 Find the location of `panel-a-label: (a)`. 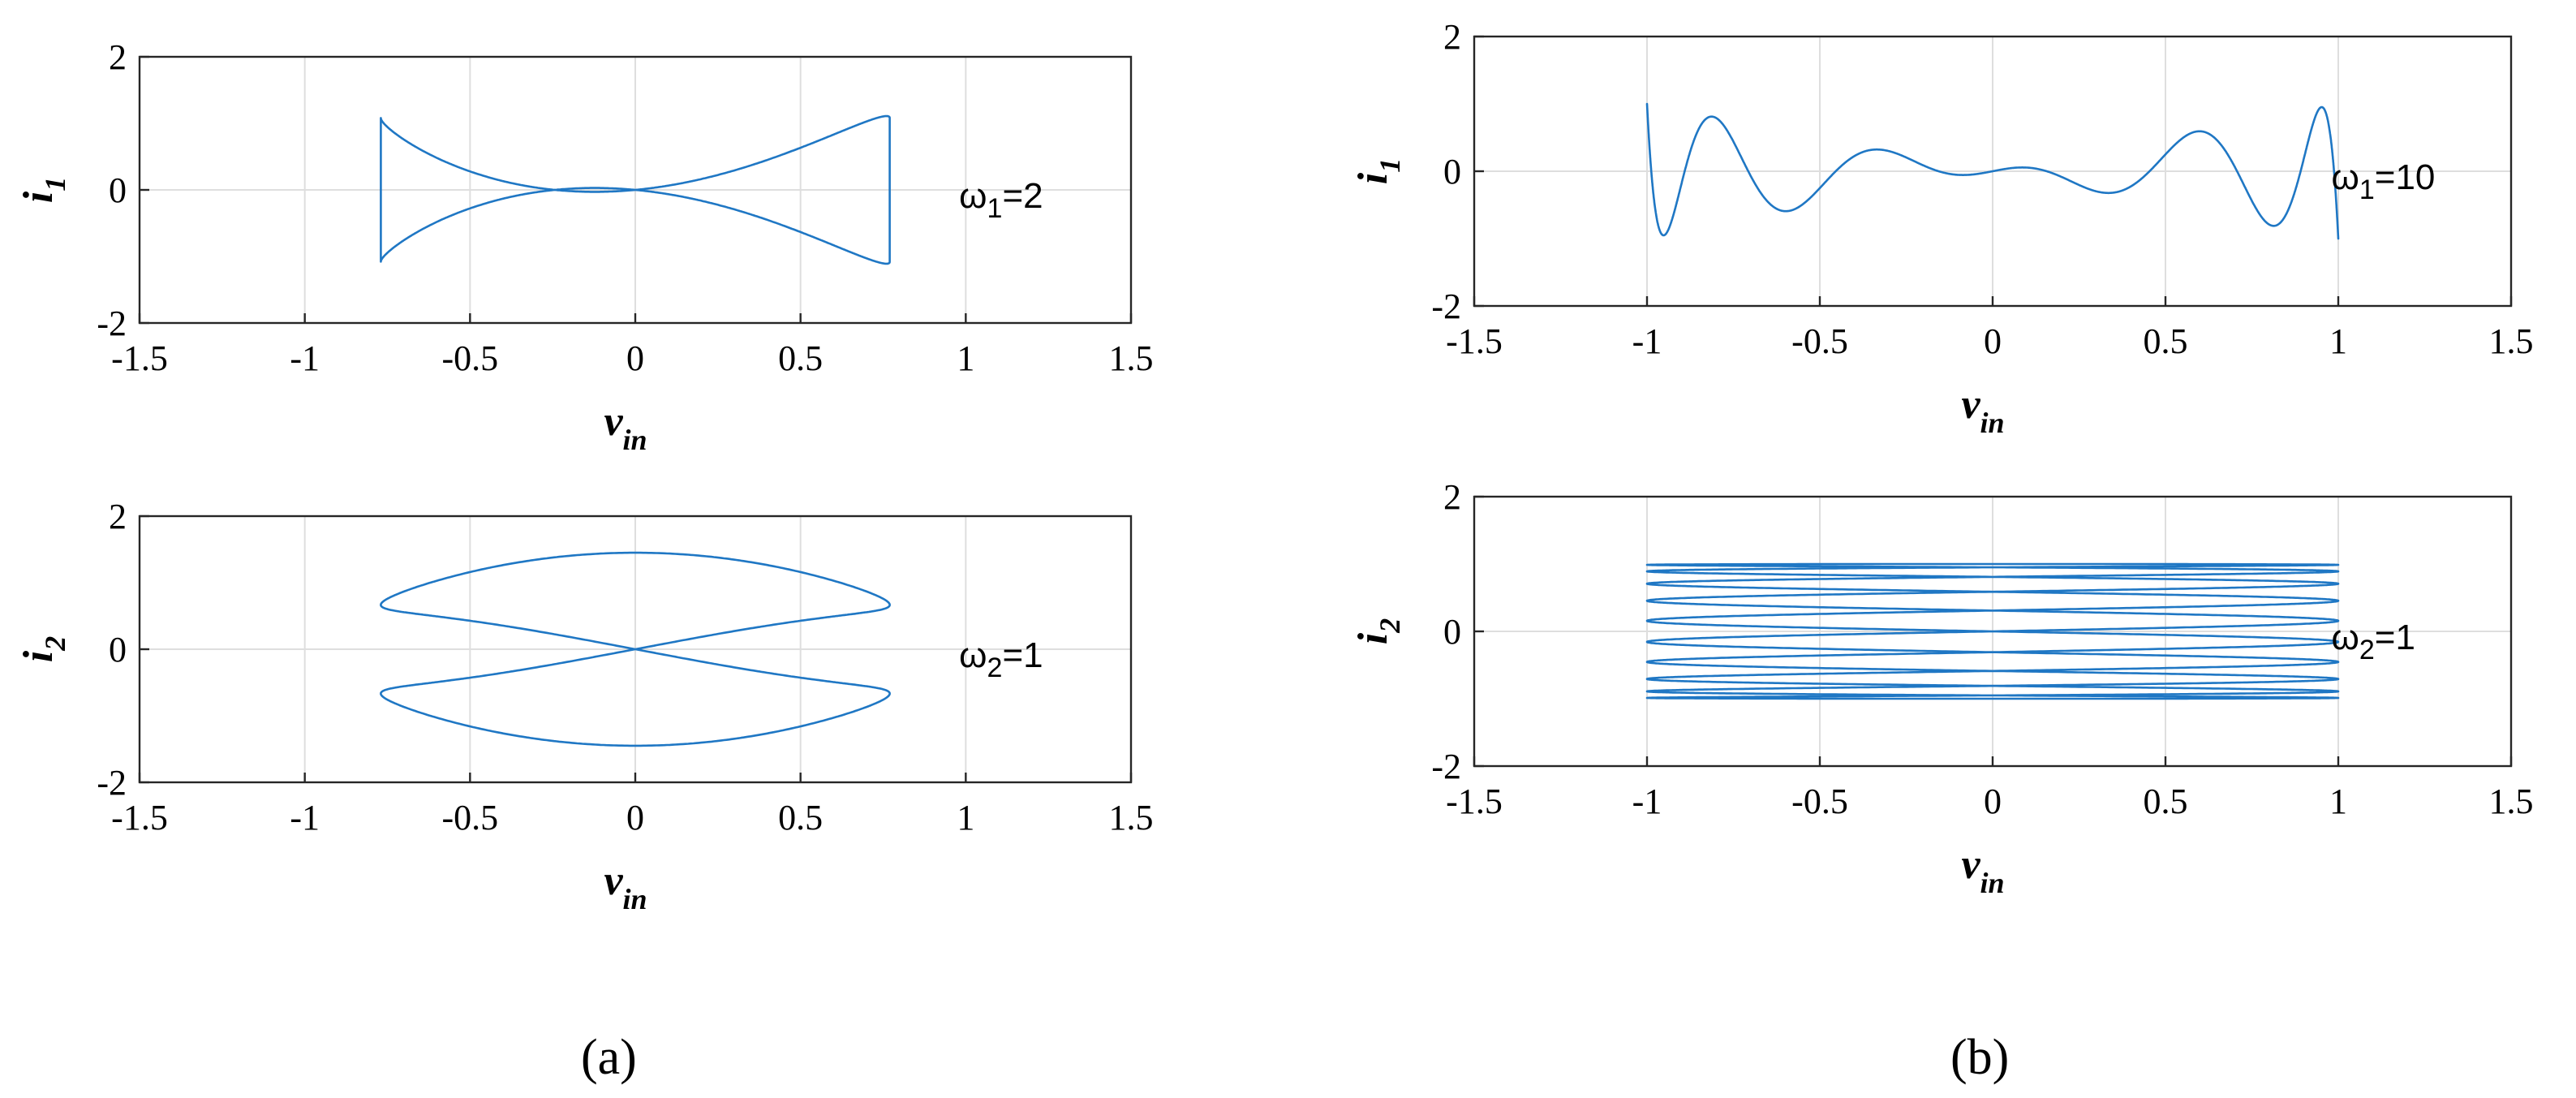

panel-a-label: (a) is located at coordinates (609, 1057).